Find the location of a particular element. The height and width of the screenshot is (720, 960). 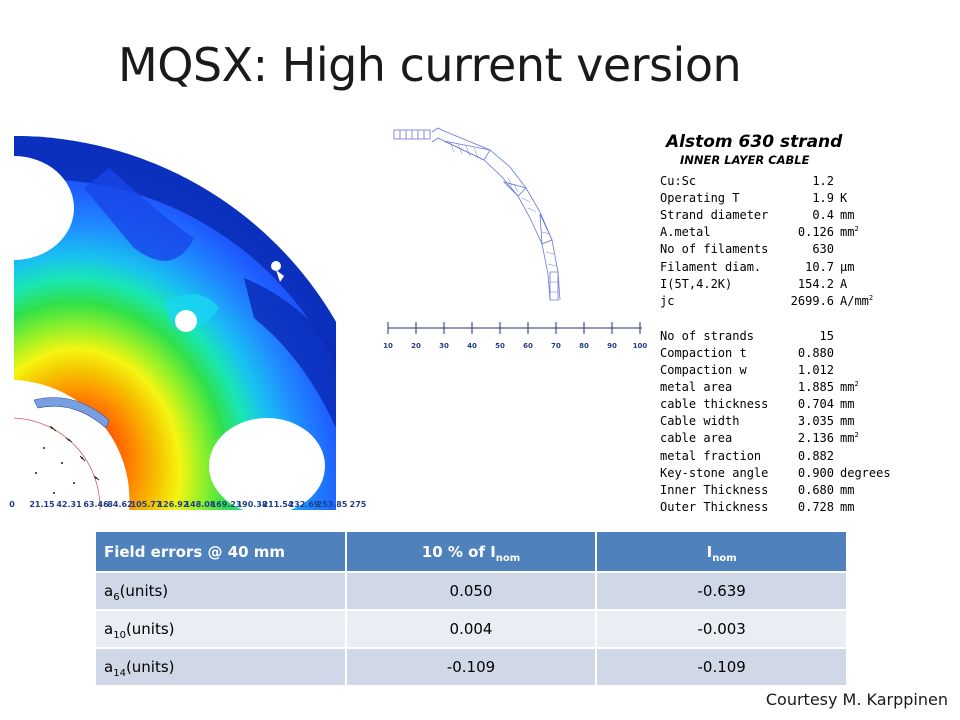

scale-label: 90 is located at coordinates (612, 346).